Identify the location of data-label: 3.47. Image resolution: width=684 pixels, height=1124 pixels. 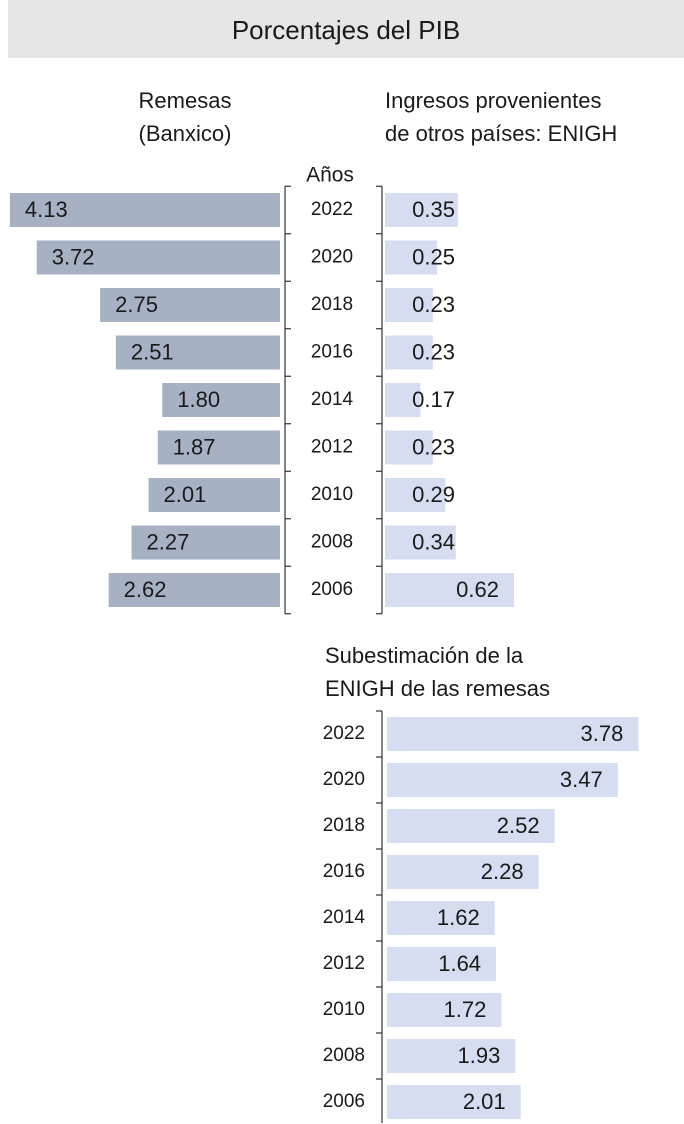
(581, 779).